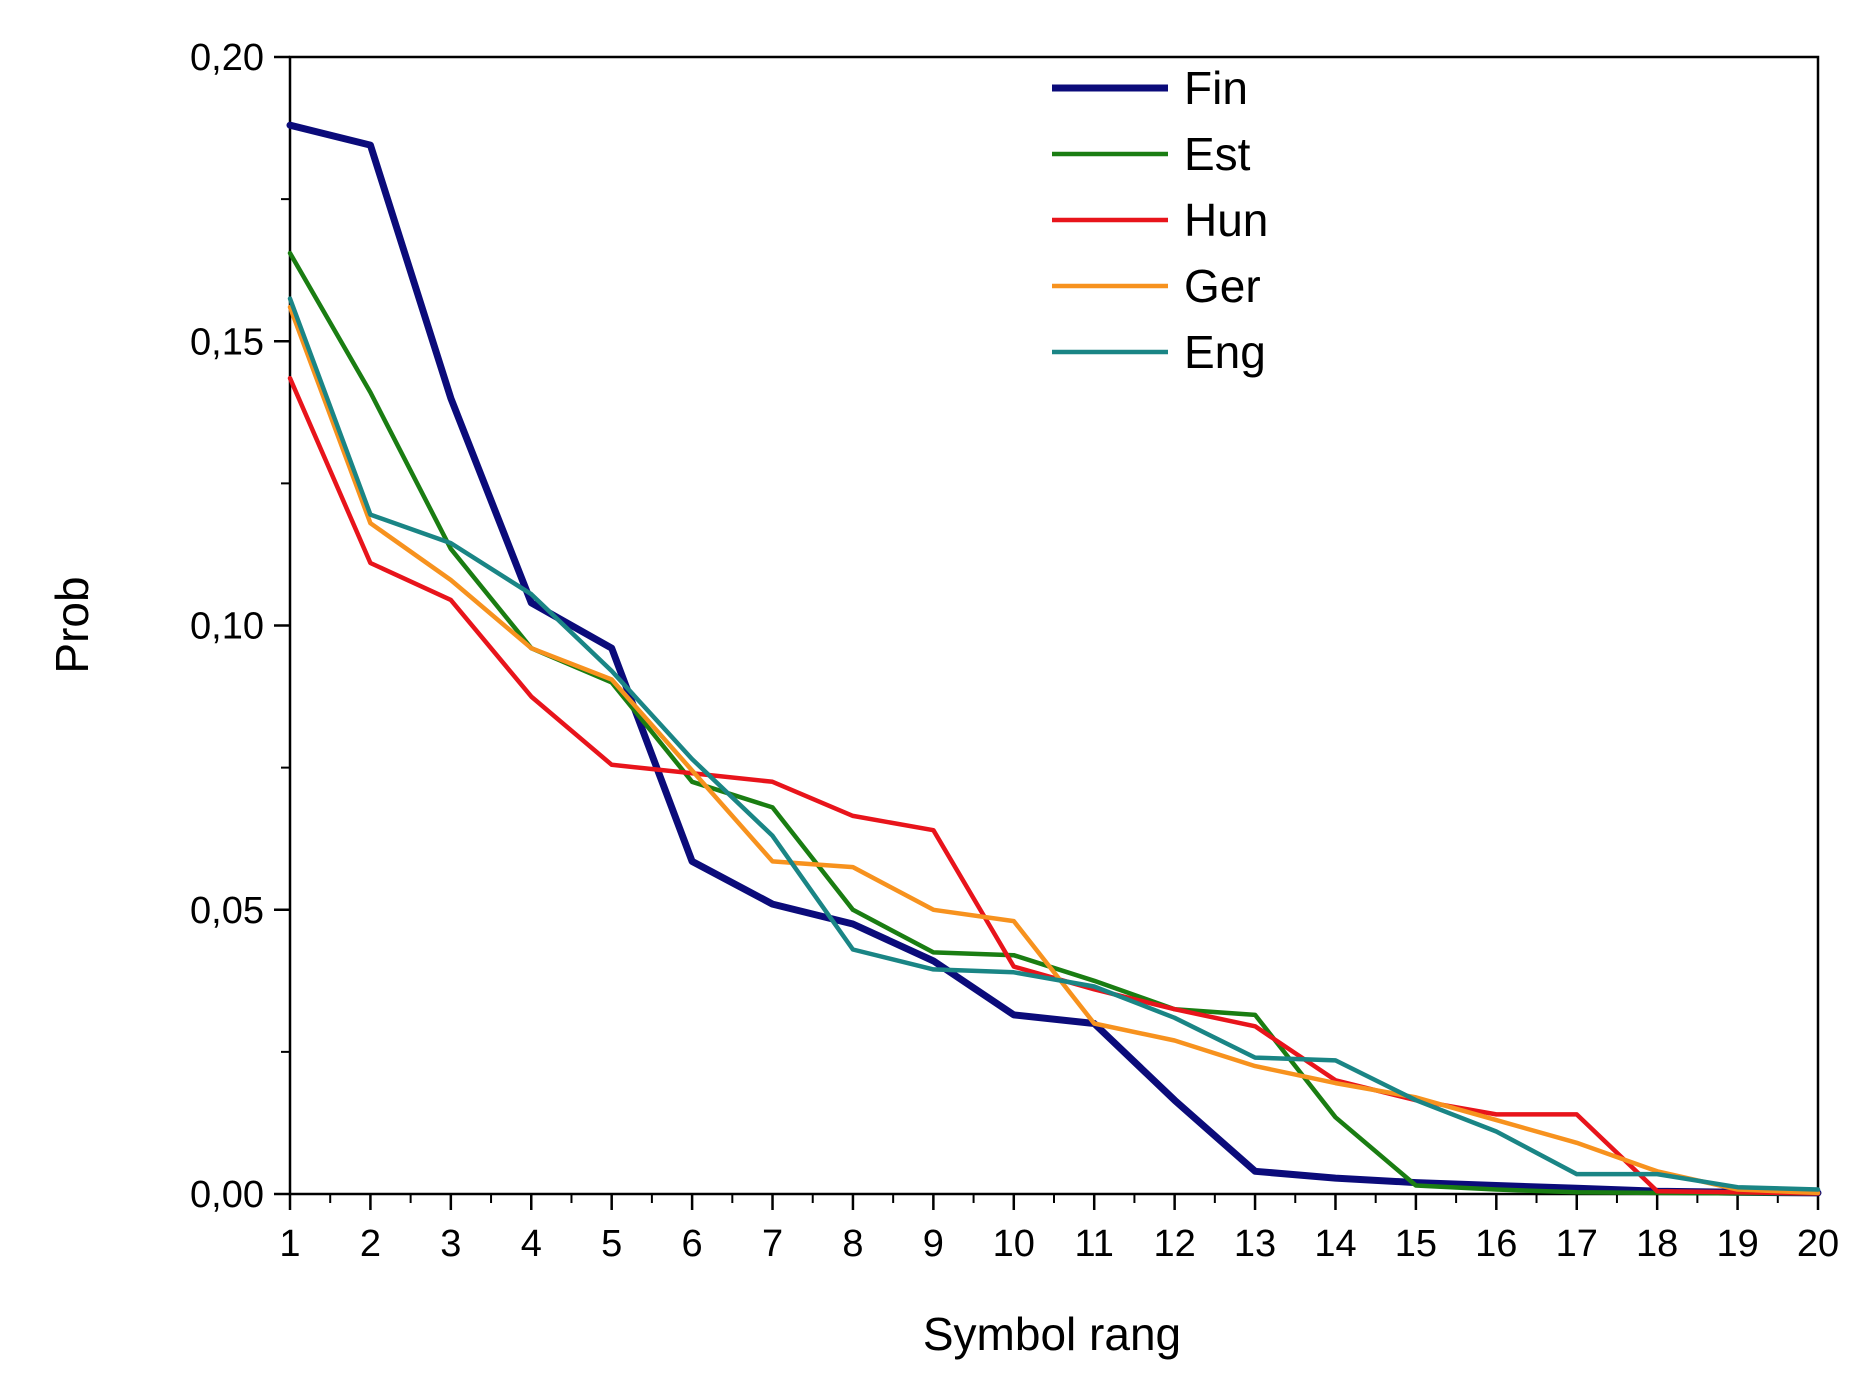  I want to click on x-tick-label: 18, so click(1657, 1244).